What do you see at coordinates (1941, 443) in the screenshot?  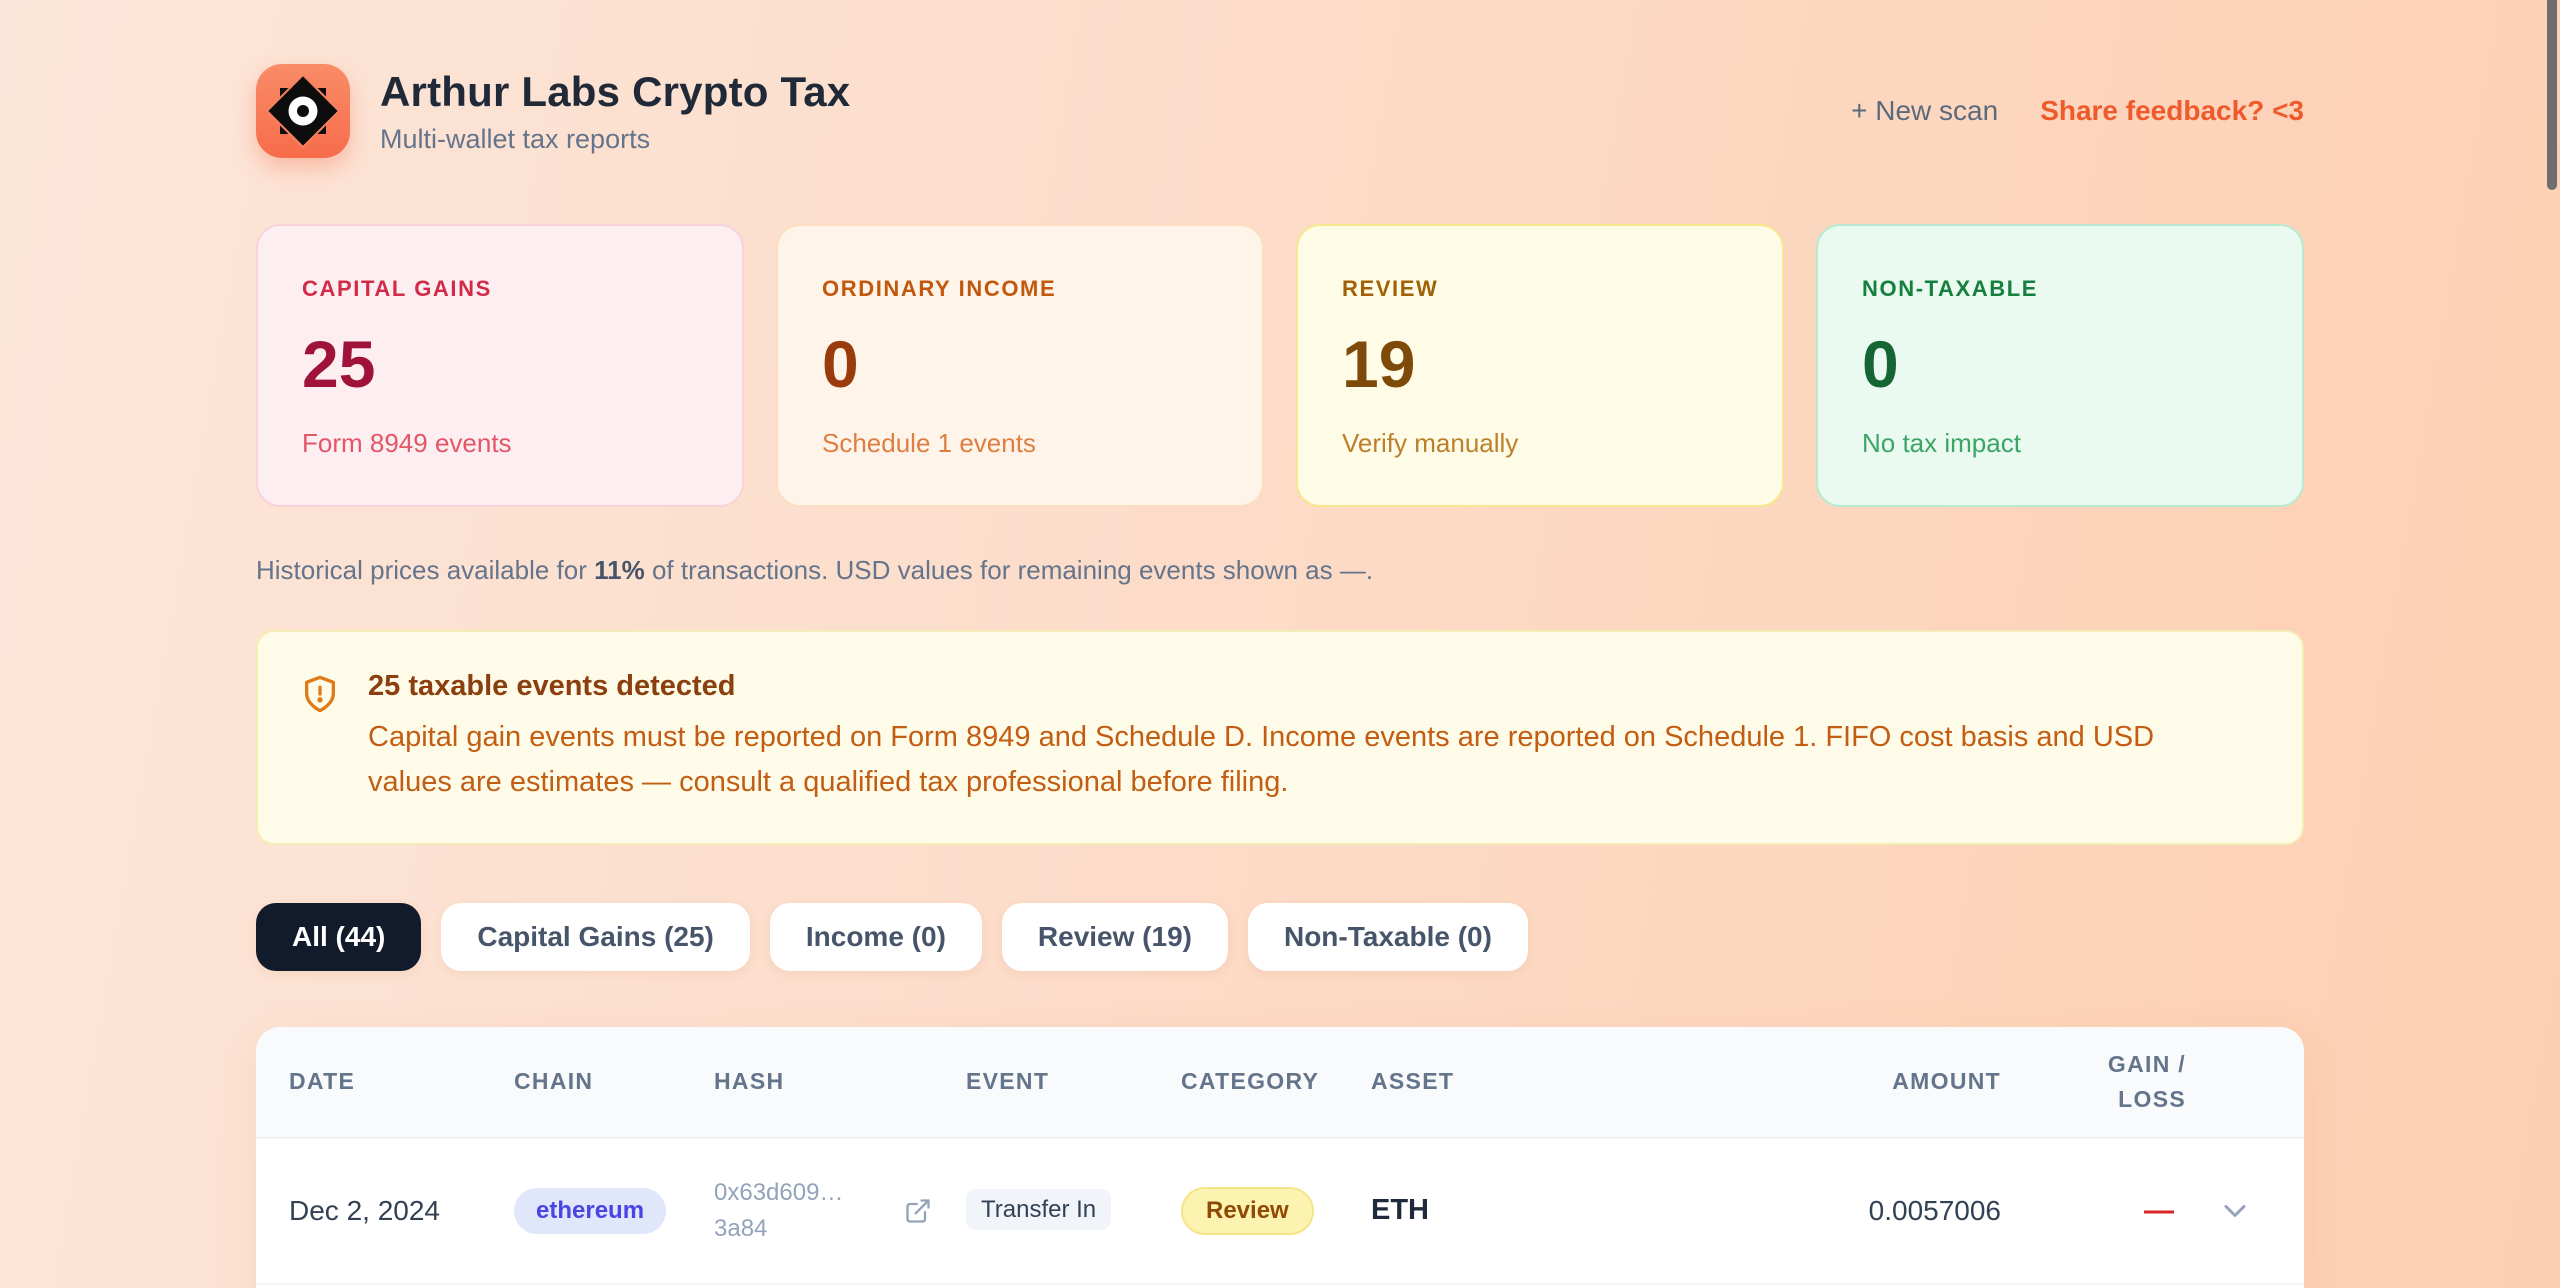 I see `card-caption: No tax impact` at bounding box center [1941, 443].